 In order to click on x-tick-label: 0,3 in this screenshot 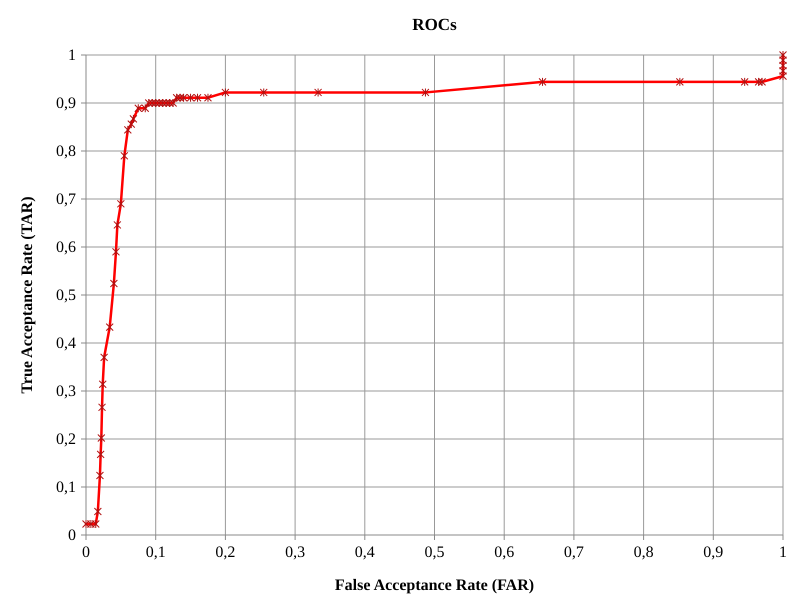, I will do `click(295, 552)`.